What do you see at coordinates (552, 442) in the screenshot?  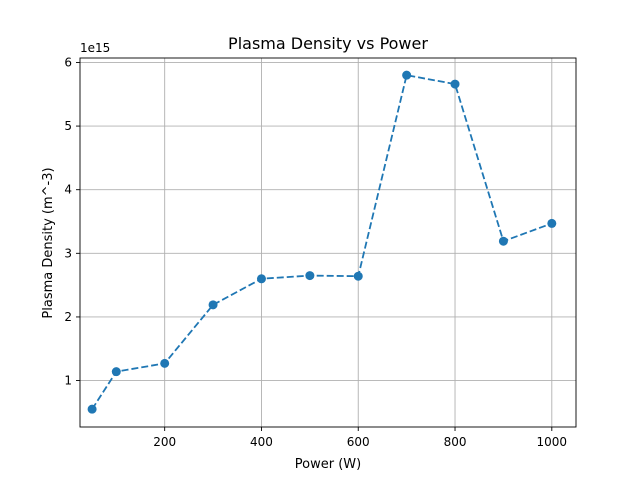 I see `x-tick-label: 1000` at bounding box center [552, 442].